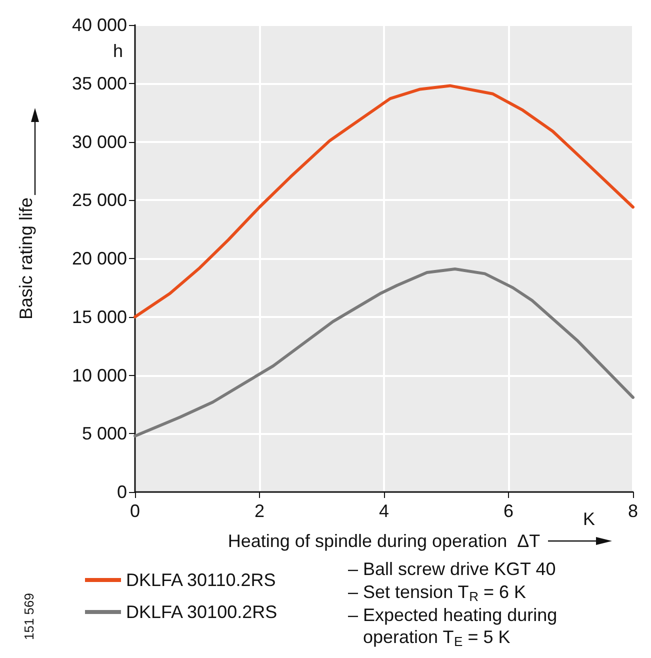 The image size is (651, 658). What do you see at coordinates (384, 541) in the screenshot?
I see `x-axis-title: Heating of spindle during operation ΔT` at bounding box center [384, 541].